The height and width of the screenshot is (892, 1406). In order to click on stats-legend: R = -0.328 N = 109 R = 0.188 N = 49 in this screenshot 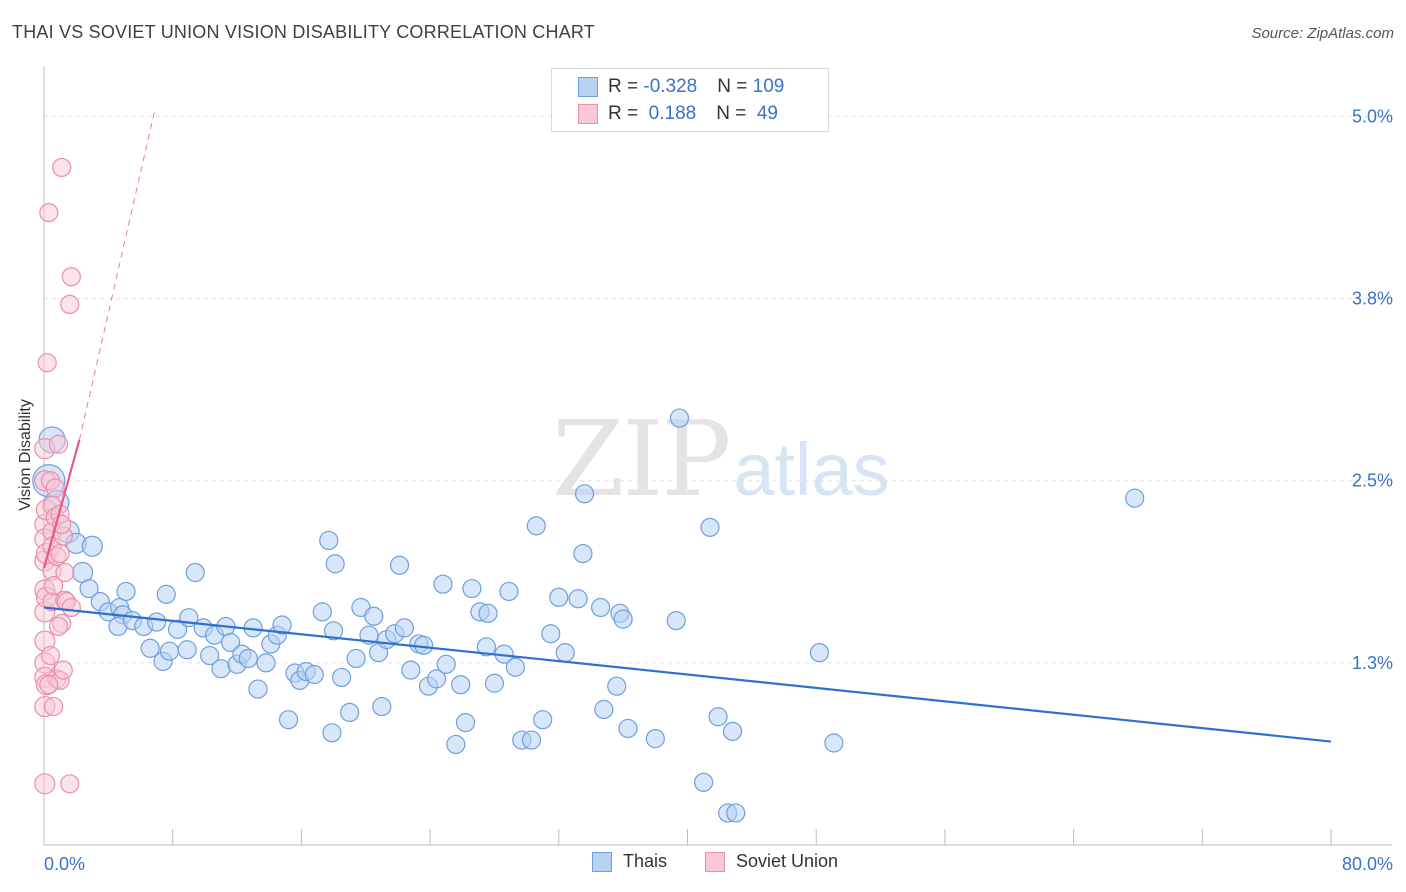, I will do `click(690, 100)`.